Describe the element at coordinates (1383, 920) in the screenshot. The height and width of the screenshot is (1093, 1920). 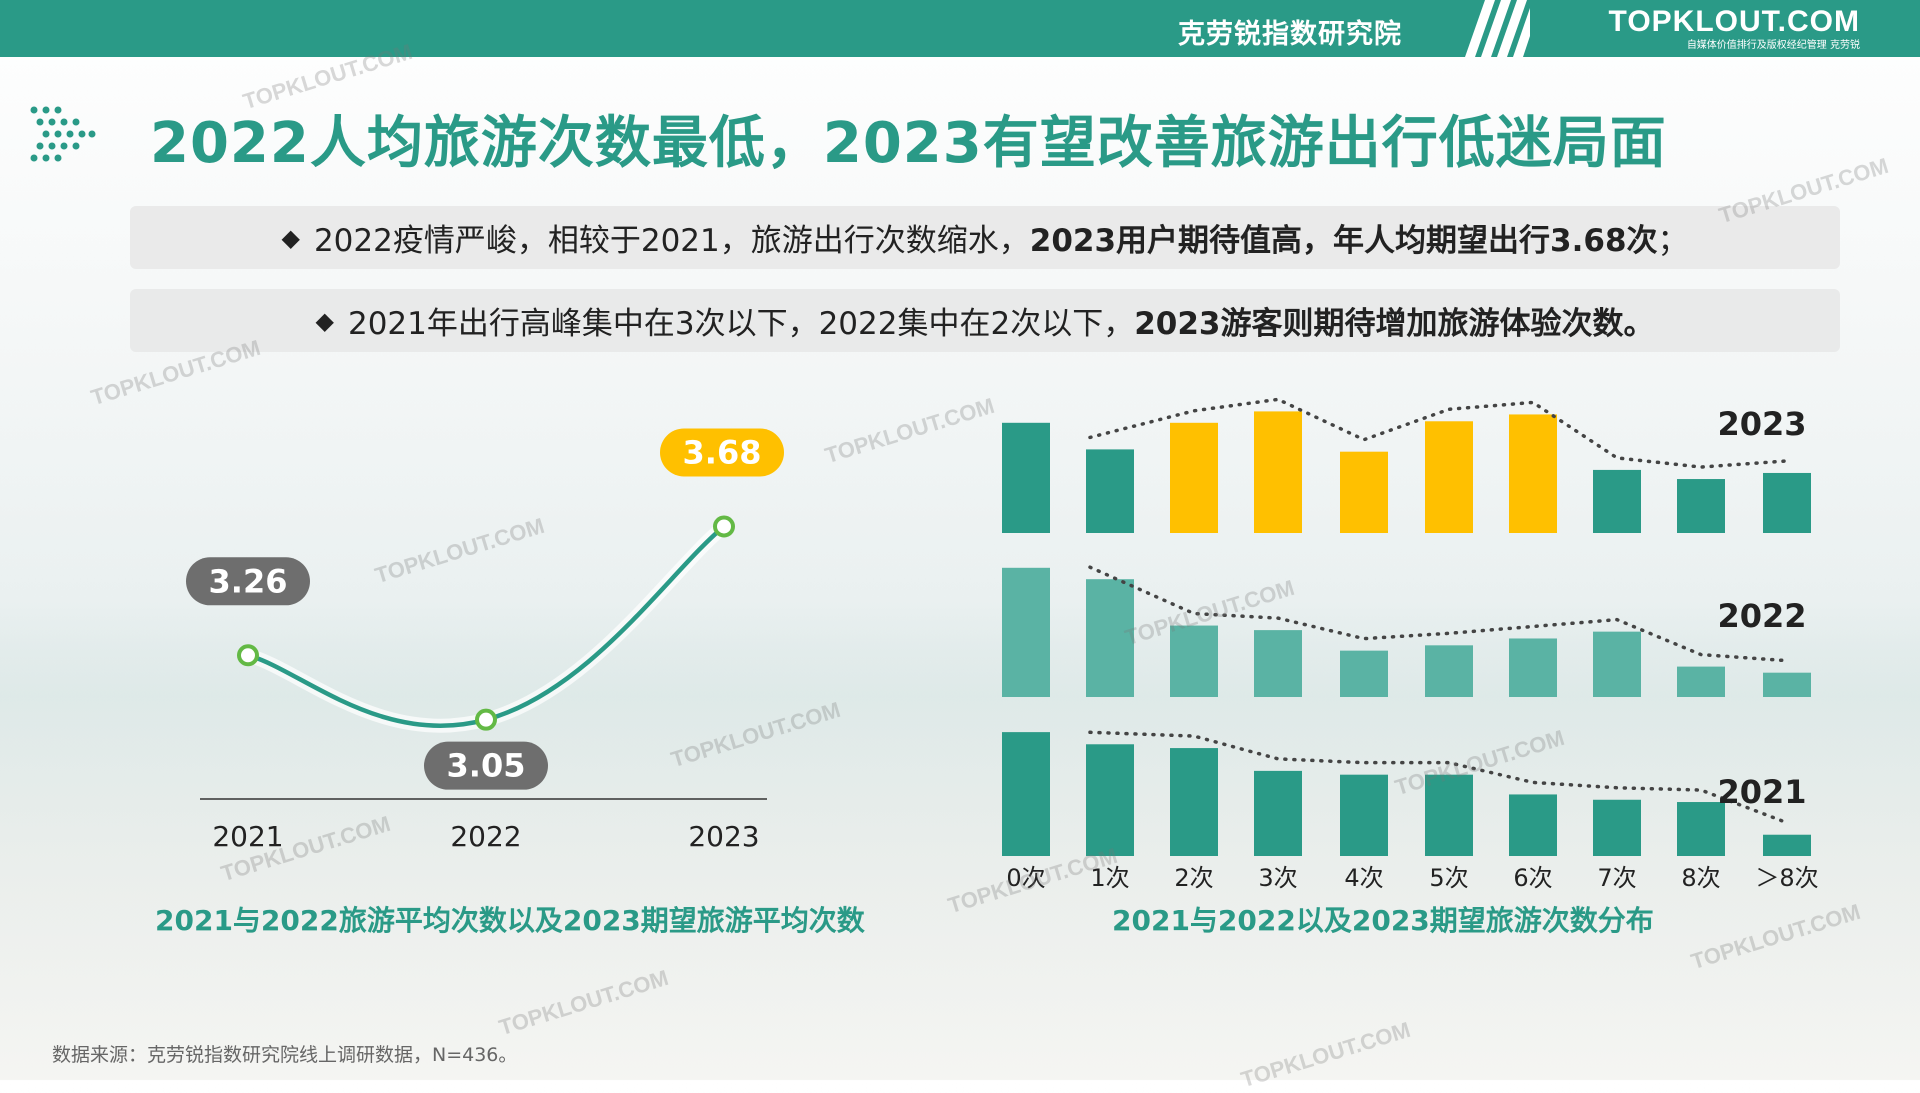
I see `bar-chart-caption: 2021与2022以及2023期望旅游次数分布` at that location.